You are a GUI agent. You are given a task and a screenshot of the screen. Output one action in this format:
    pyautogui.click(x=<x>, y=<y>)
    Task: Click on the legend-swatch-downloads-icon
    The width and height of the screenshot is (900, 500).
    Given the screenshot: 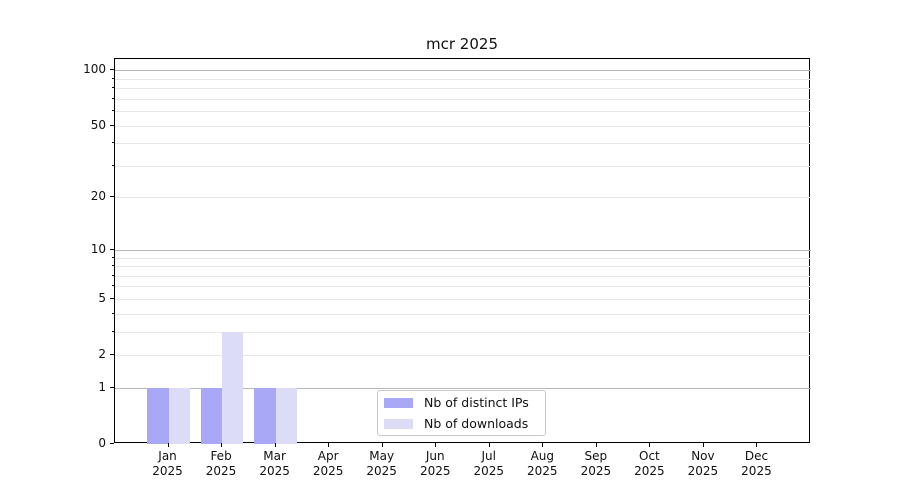 What is the action you would take?
    pyautogui.click(x=398, y=423)
    